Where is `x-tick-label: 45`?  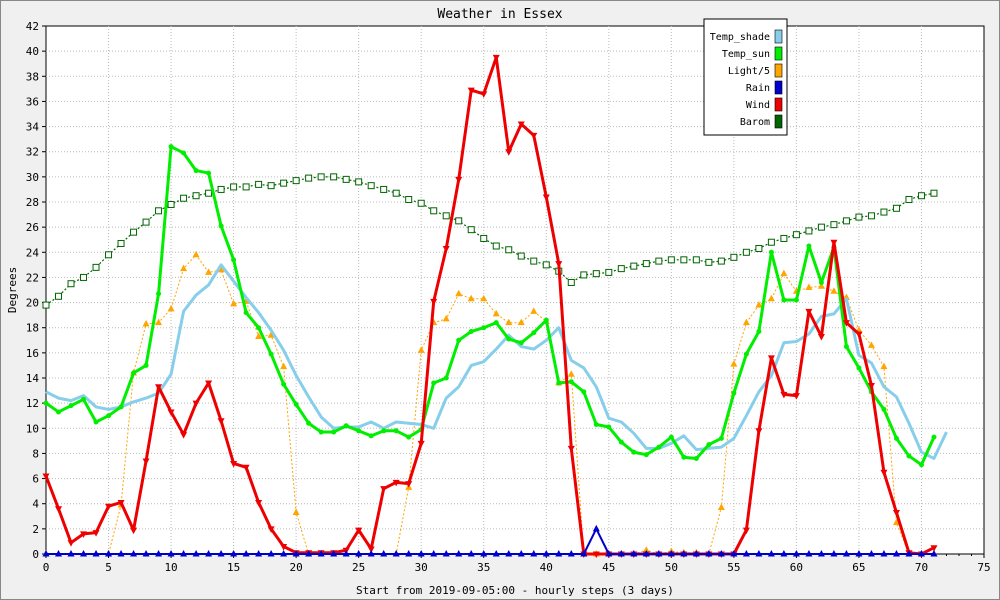
x-tick-label: 45 is located at coordinates (608, 567).